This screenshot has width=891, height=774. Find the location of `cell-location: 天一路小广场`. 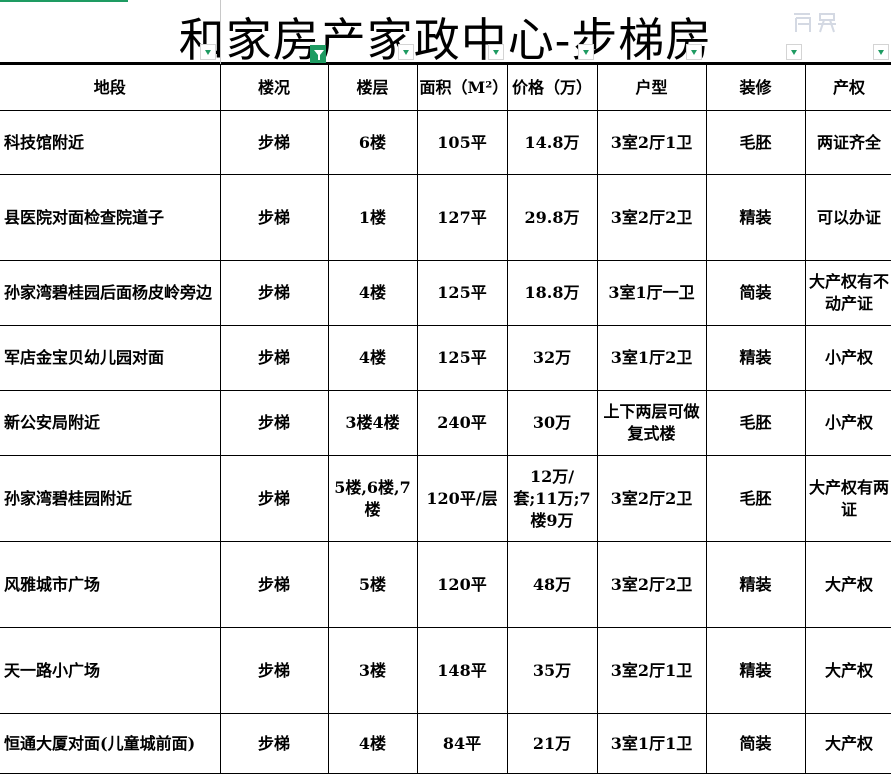

cell-location: 天一路小广场 is located at coordinates (110, 670).